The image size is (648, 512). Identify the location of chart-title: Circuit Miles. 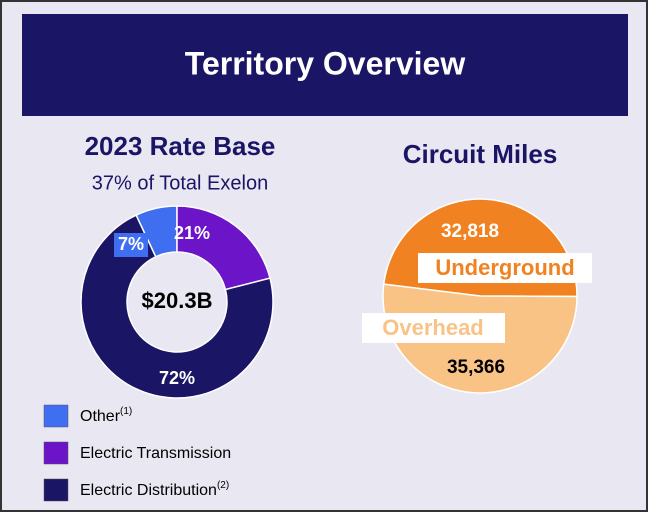
(480, 154).